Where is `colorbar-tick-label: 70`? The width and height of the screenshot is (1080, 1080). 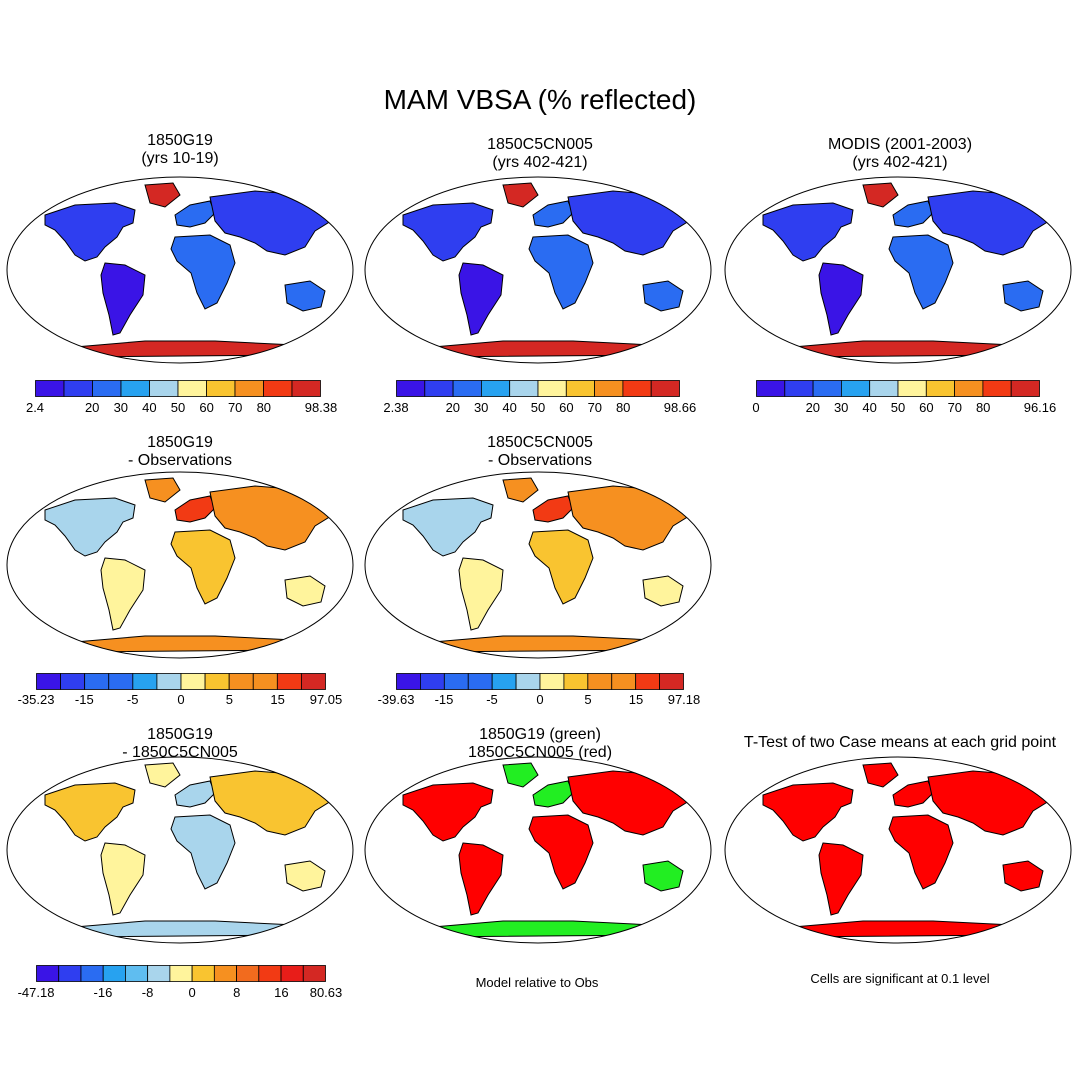 colorbar-tick-label: 70 is located at coordinates (235, 407).